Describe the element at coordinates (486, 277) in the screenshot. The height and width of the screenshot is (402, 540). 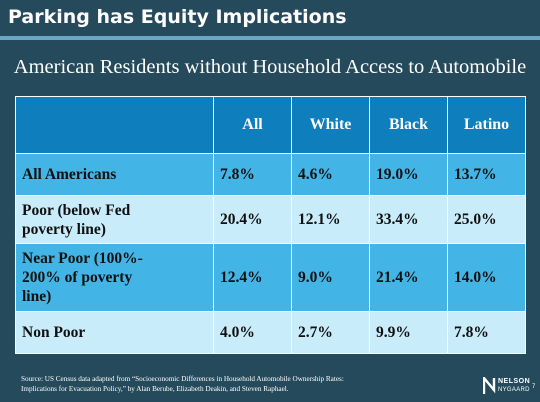
I see `table-cell: 14.0%` at that location.